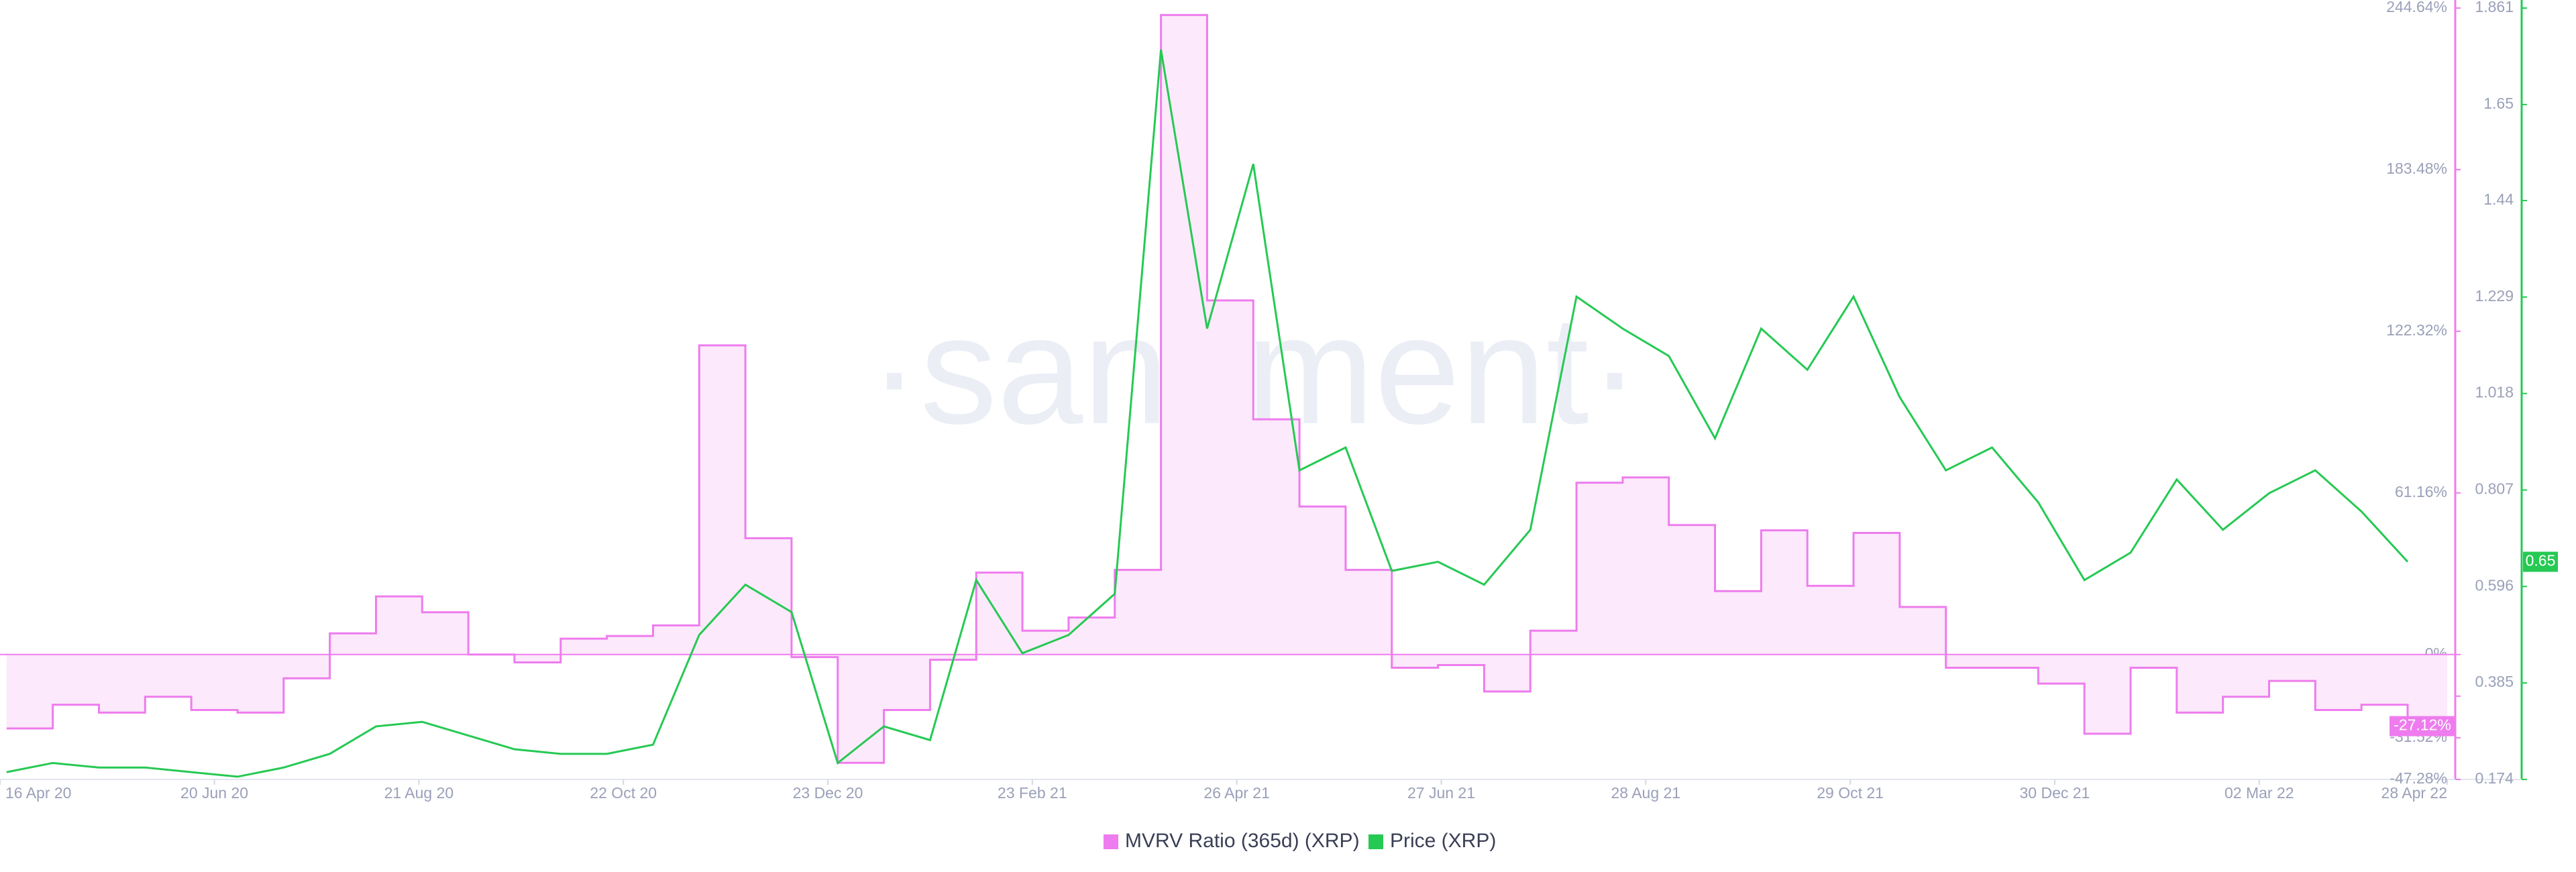 The height and width of the screenshot is (872, 2576). What do you see at coordinates (2418, 778) in the screenshot?
I see `y-tick-label: -47.28%` at bounding box center [2418, 778].